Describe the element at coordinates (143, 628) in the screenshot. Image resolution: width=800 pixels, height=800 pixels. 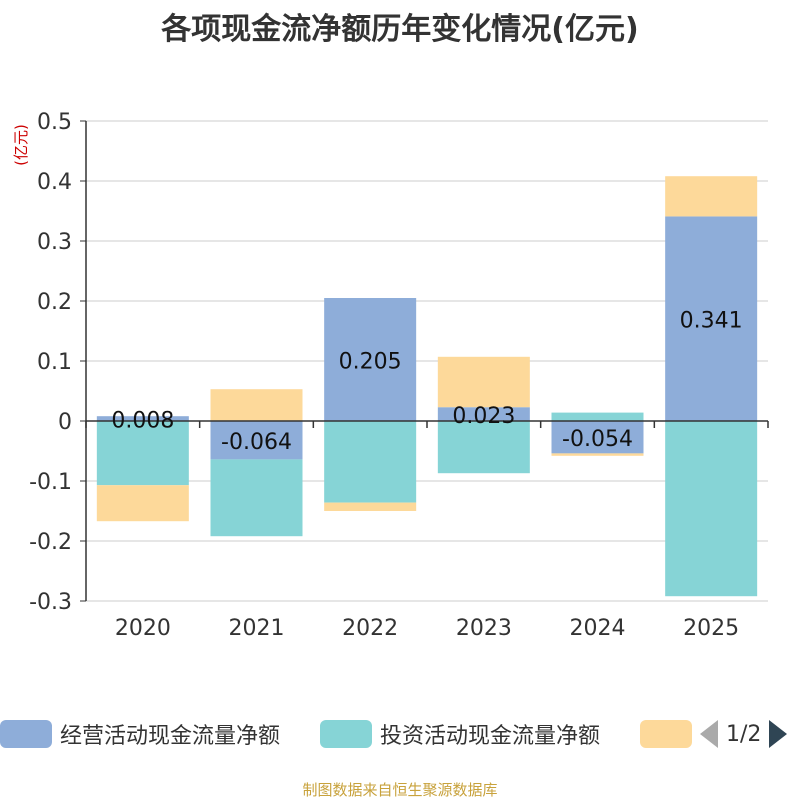
I see `x-tick-label: 2020` at that location.